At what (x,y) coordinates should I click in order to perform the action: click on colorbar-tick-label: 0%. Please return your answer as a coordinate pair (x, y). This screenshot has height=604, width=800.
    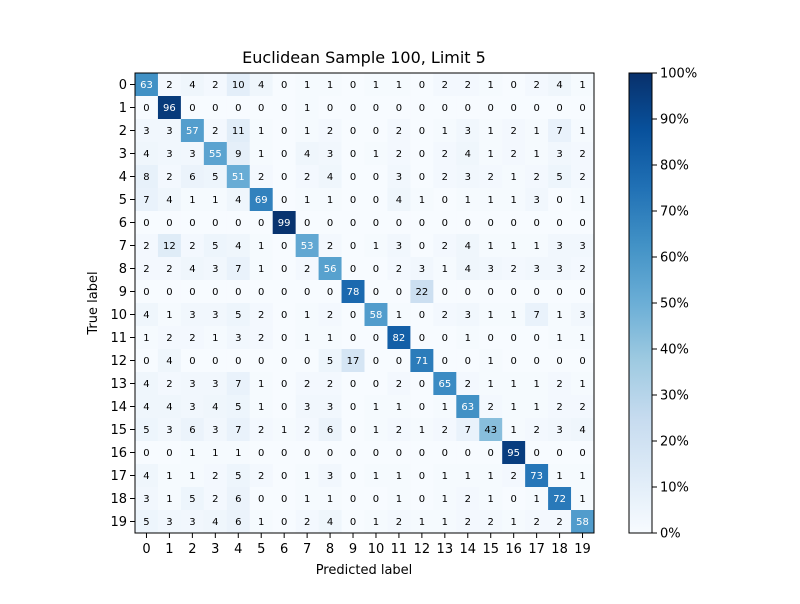
    Looking at the image, I should click on (670, 534).